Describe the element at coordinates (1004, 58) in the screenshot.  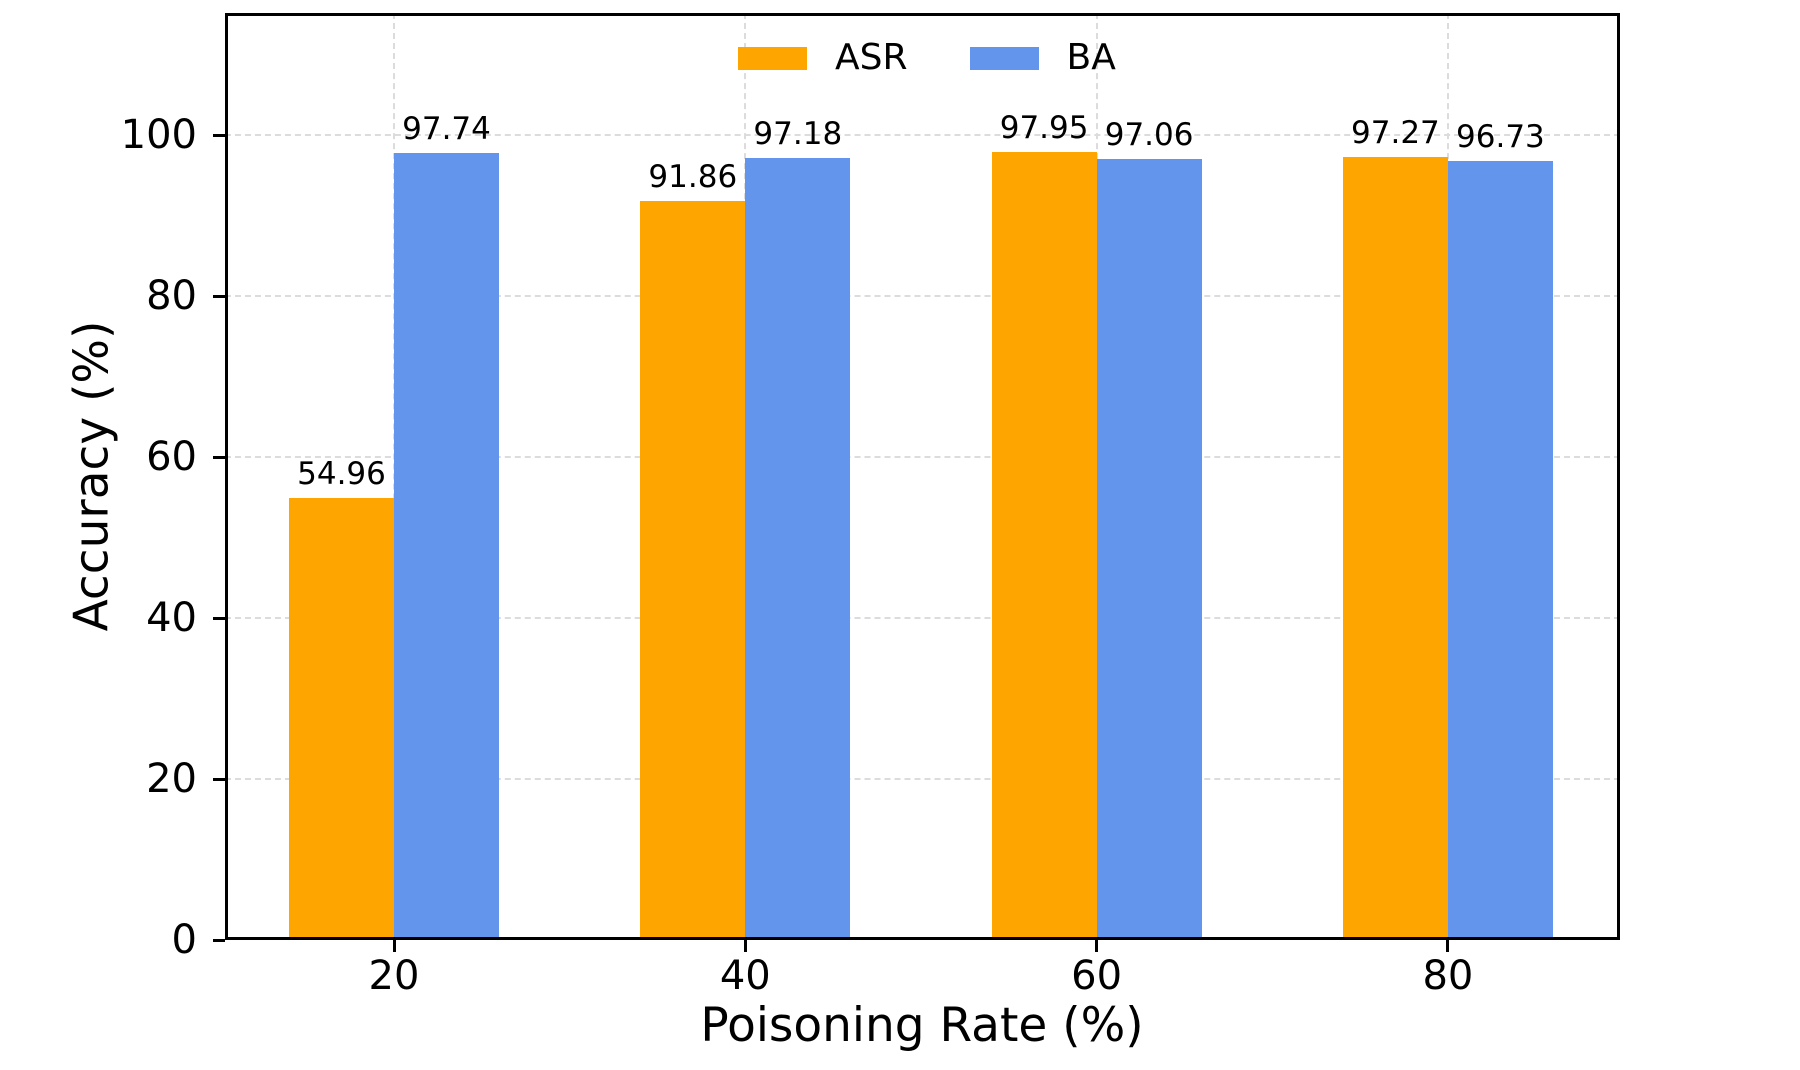
I see `legend-swatch-ba` at that location.